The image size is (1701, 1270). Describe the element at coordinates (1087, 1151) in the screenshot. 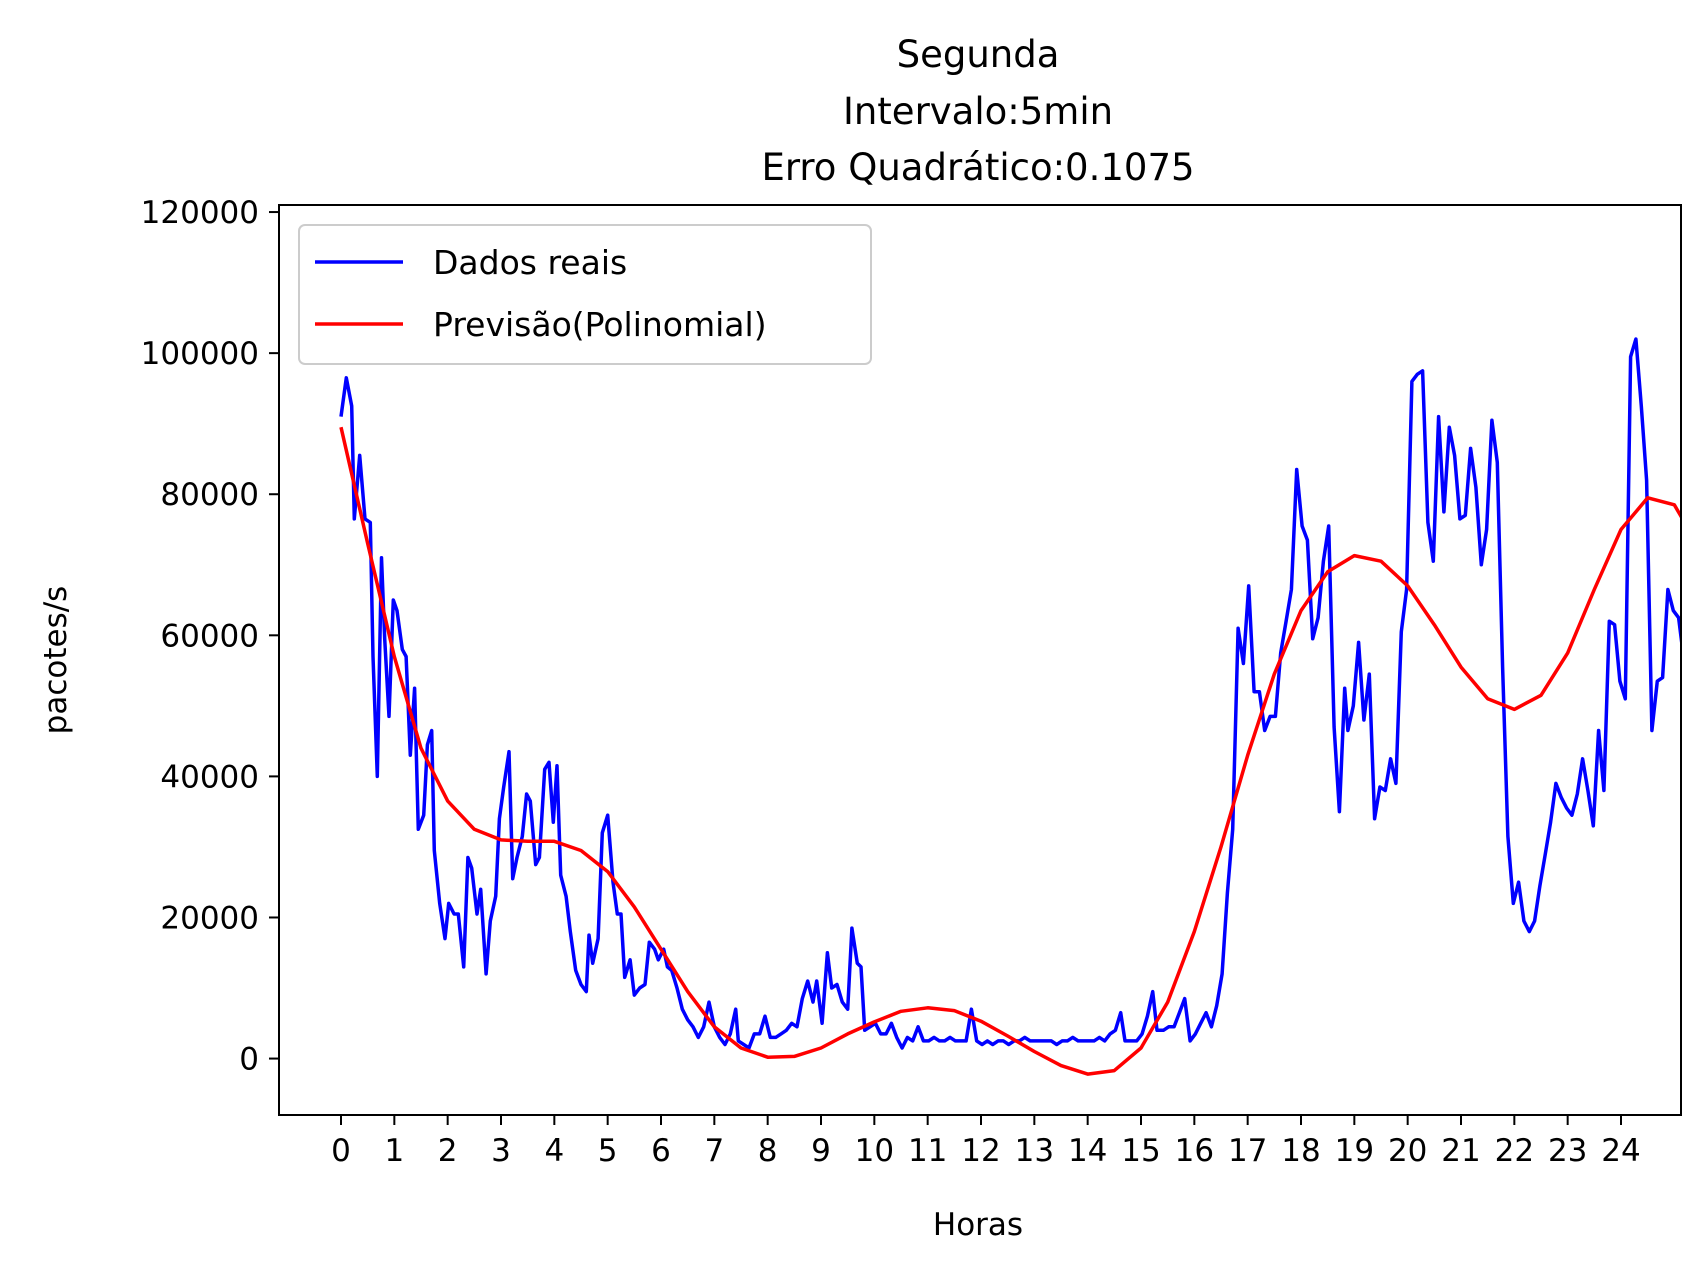

I see `x-tick-label: 14` at that location.